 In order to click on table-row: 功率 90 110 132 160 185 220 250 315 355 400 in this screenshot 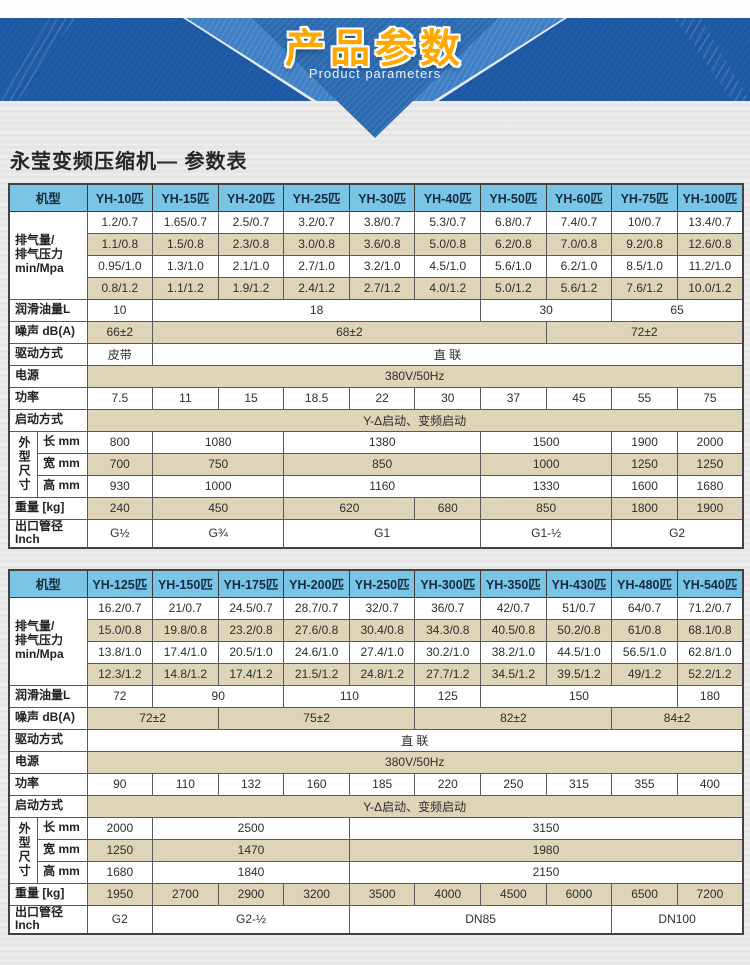, I will do `click(376, 784)`.